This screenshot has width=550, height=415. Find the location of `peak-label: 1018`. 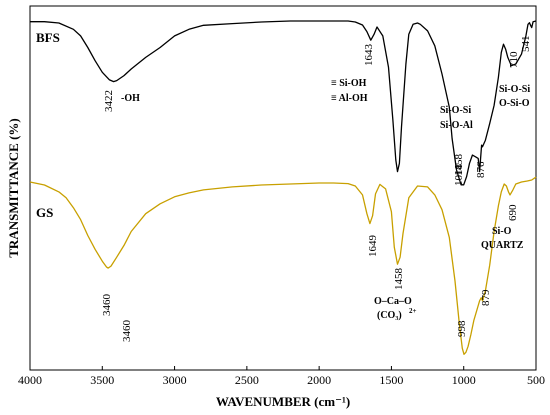

peak-label: 1018 is located at coordinates (459, 175).